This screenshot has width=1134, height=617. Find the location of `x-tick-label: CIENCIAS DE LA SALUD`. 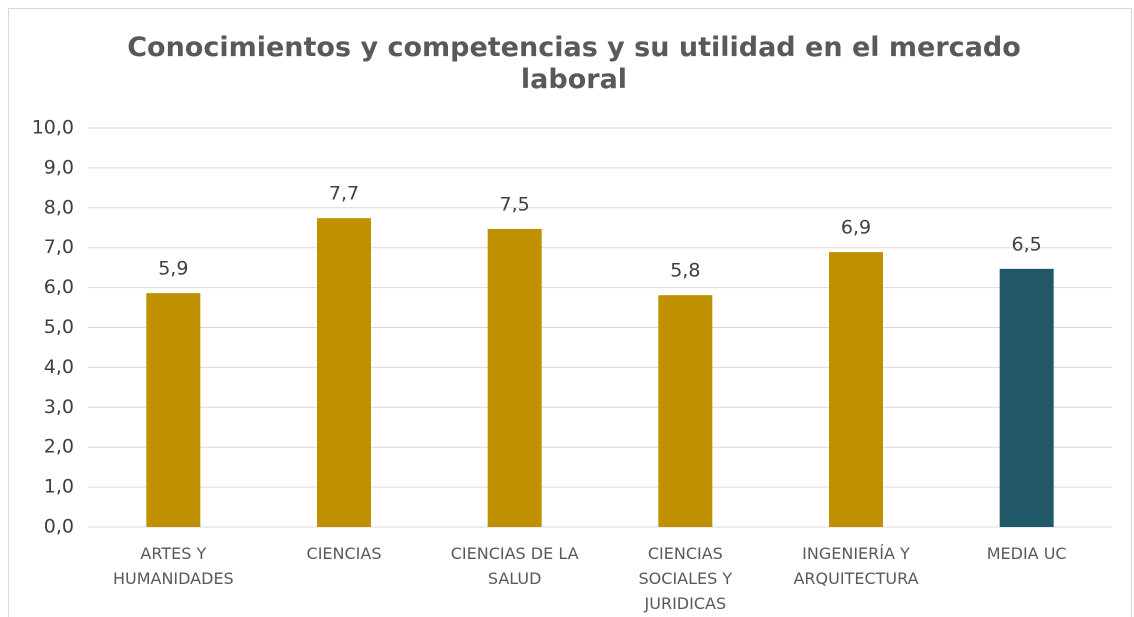

x-tick-label: CIENCIAS DE LA SALUD is located at coordinates (514, 566).